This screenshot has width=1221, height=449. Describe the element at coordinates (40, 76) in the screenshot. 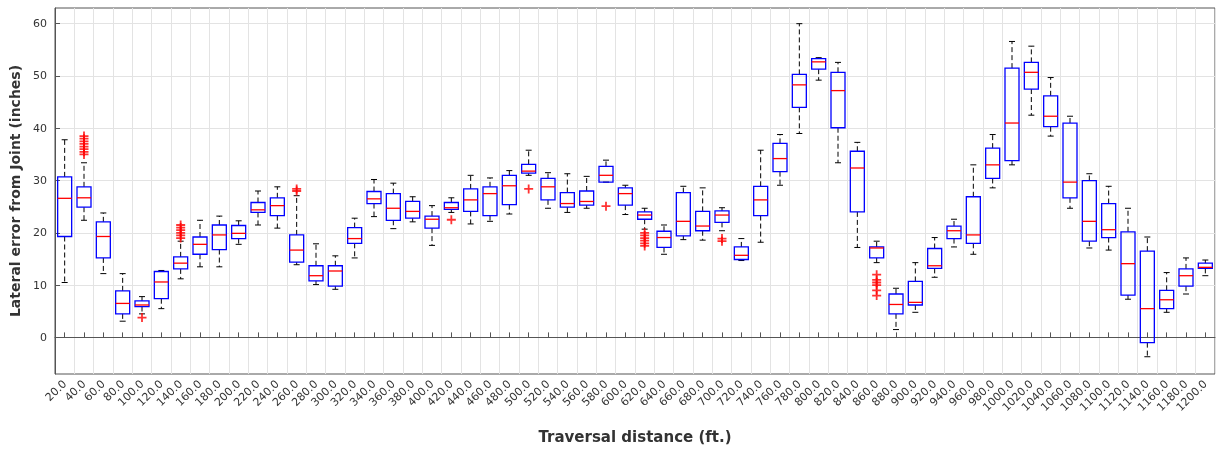

I see `y-tick-label: 50` at that location.